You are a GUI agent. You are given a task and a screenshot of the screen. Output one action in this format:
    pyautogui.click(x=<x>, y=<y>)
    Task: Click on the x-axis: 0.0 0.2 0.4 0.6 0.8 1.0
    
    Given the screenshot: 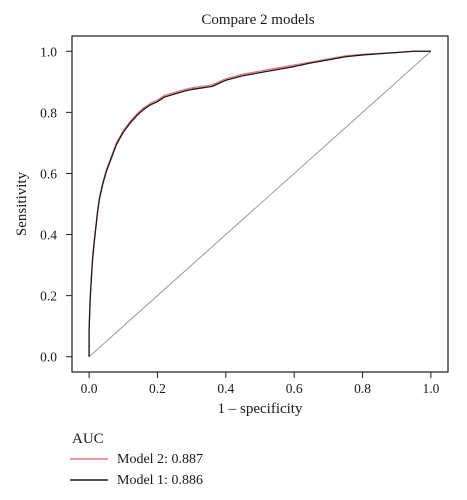 What is the action you would take?
    pyautogui.click(x=260, y=384)
    